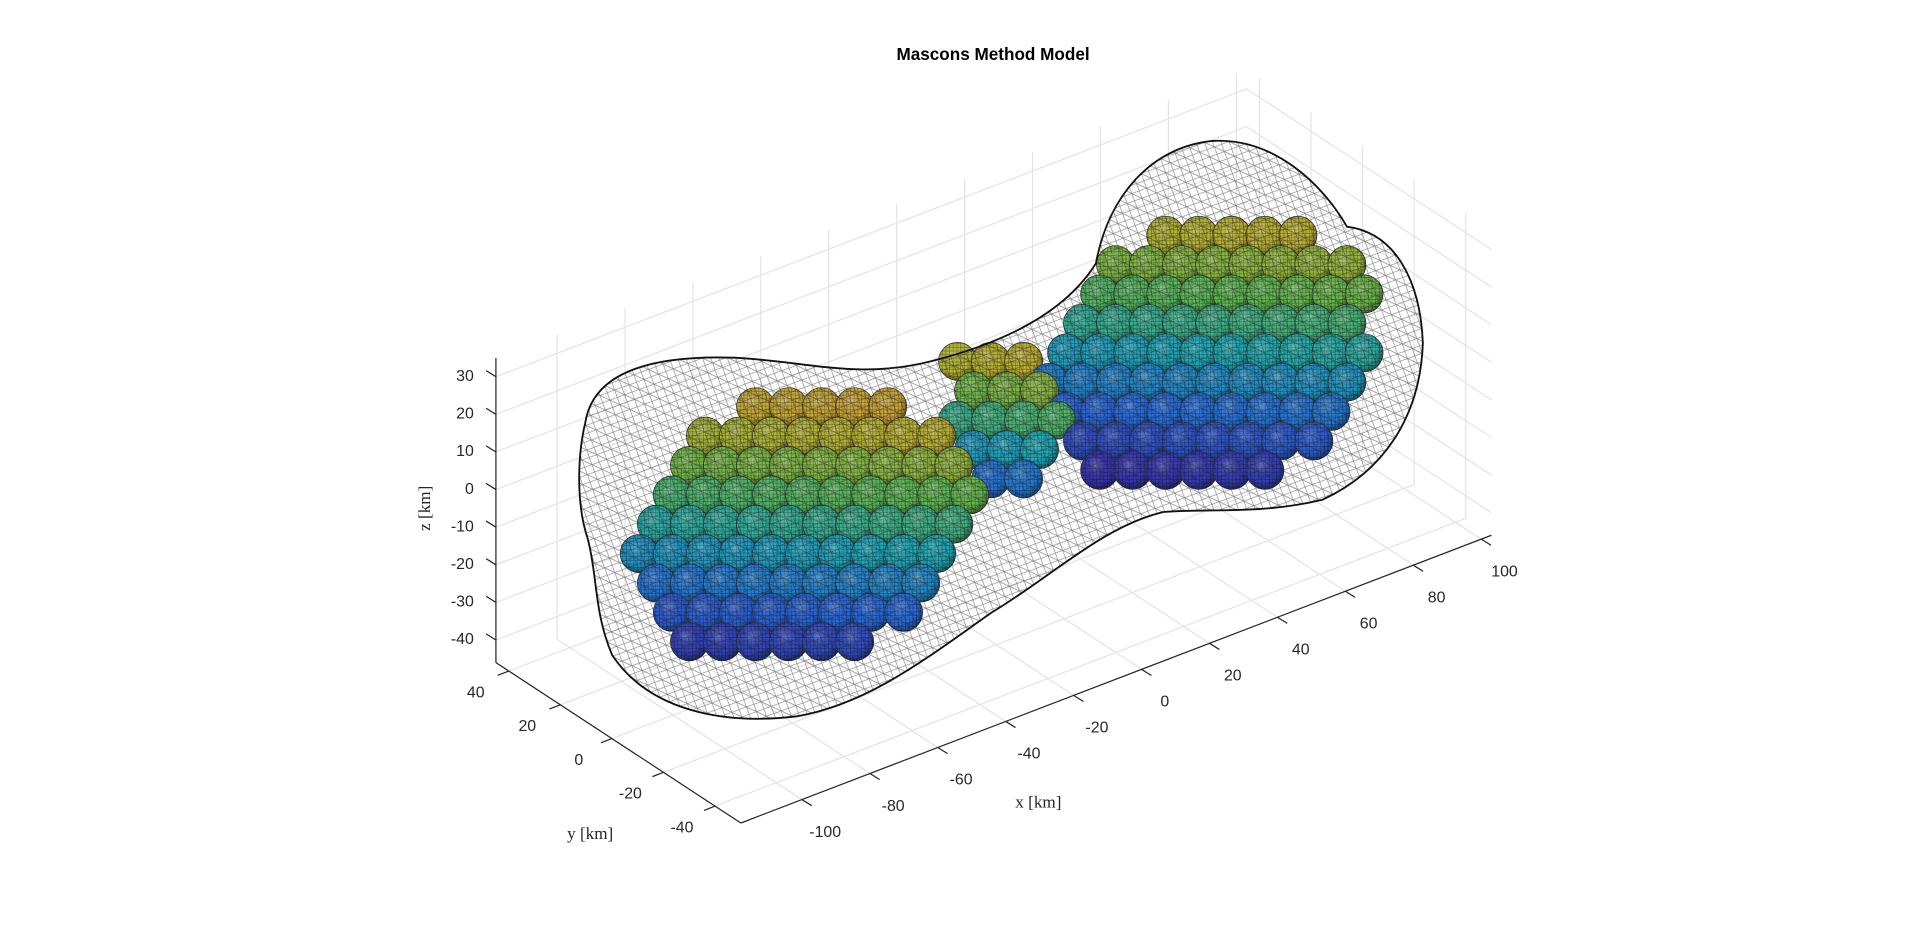 The width and height of the screenshot is (1920, 926). I want to click on z-axis-label: z [km], so click(424, 508).